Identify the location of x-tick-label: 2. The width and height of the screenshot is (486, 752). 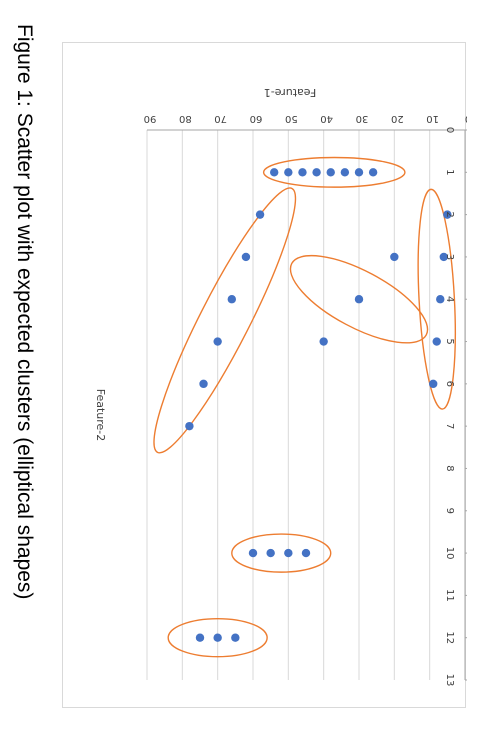
(449, 214).